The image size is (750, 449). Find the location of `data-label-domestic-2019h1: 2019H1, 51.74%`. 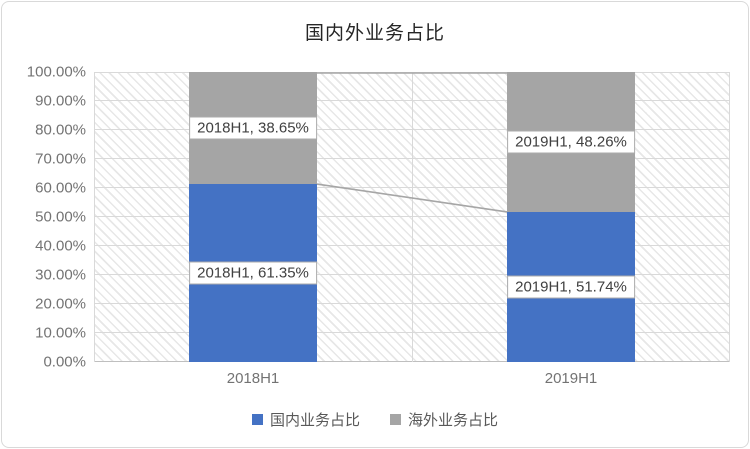

data-label-domestic-2019h1: 2019H1, 51.74% is located at coordinates (571, 287).